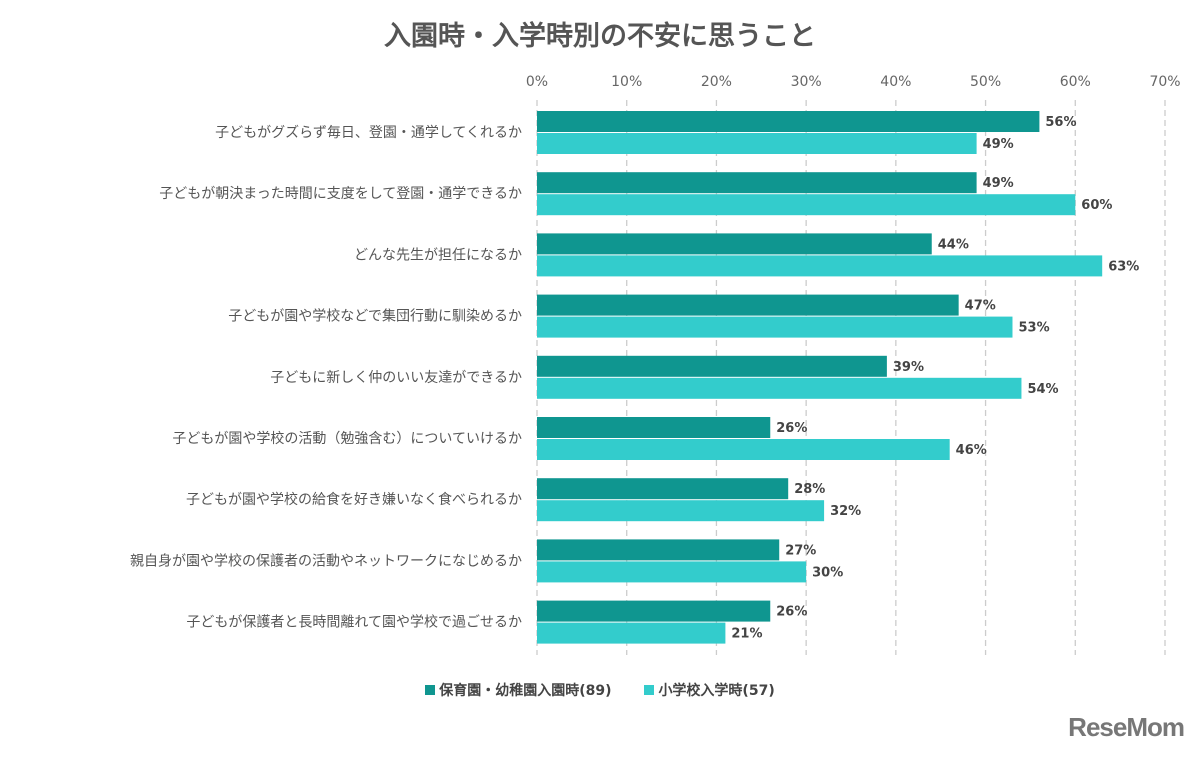  I want to click on category-label: どんな先生が担任になるか, so click(438, 255).